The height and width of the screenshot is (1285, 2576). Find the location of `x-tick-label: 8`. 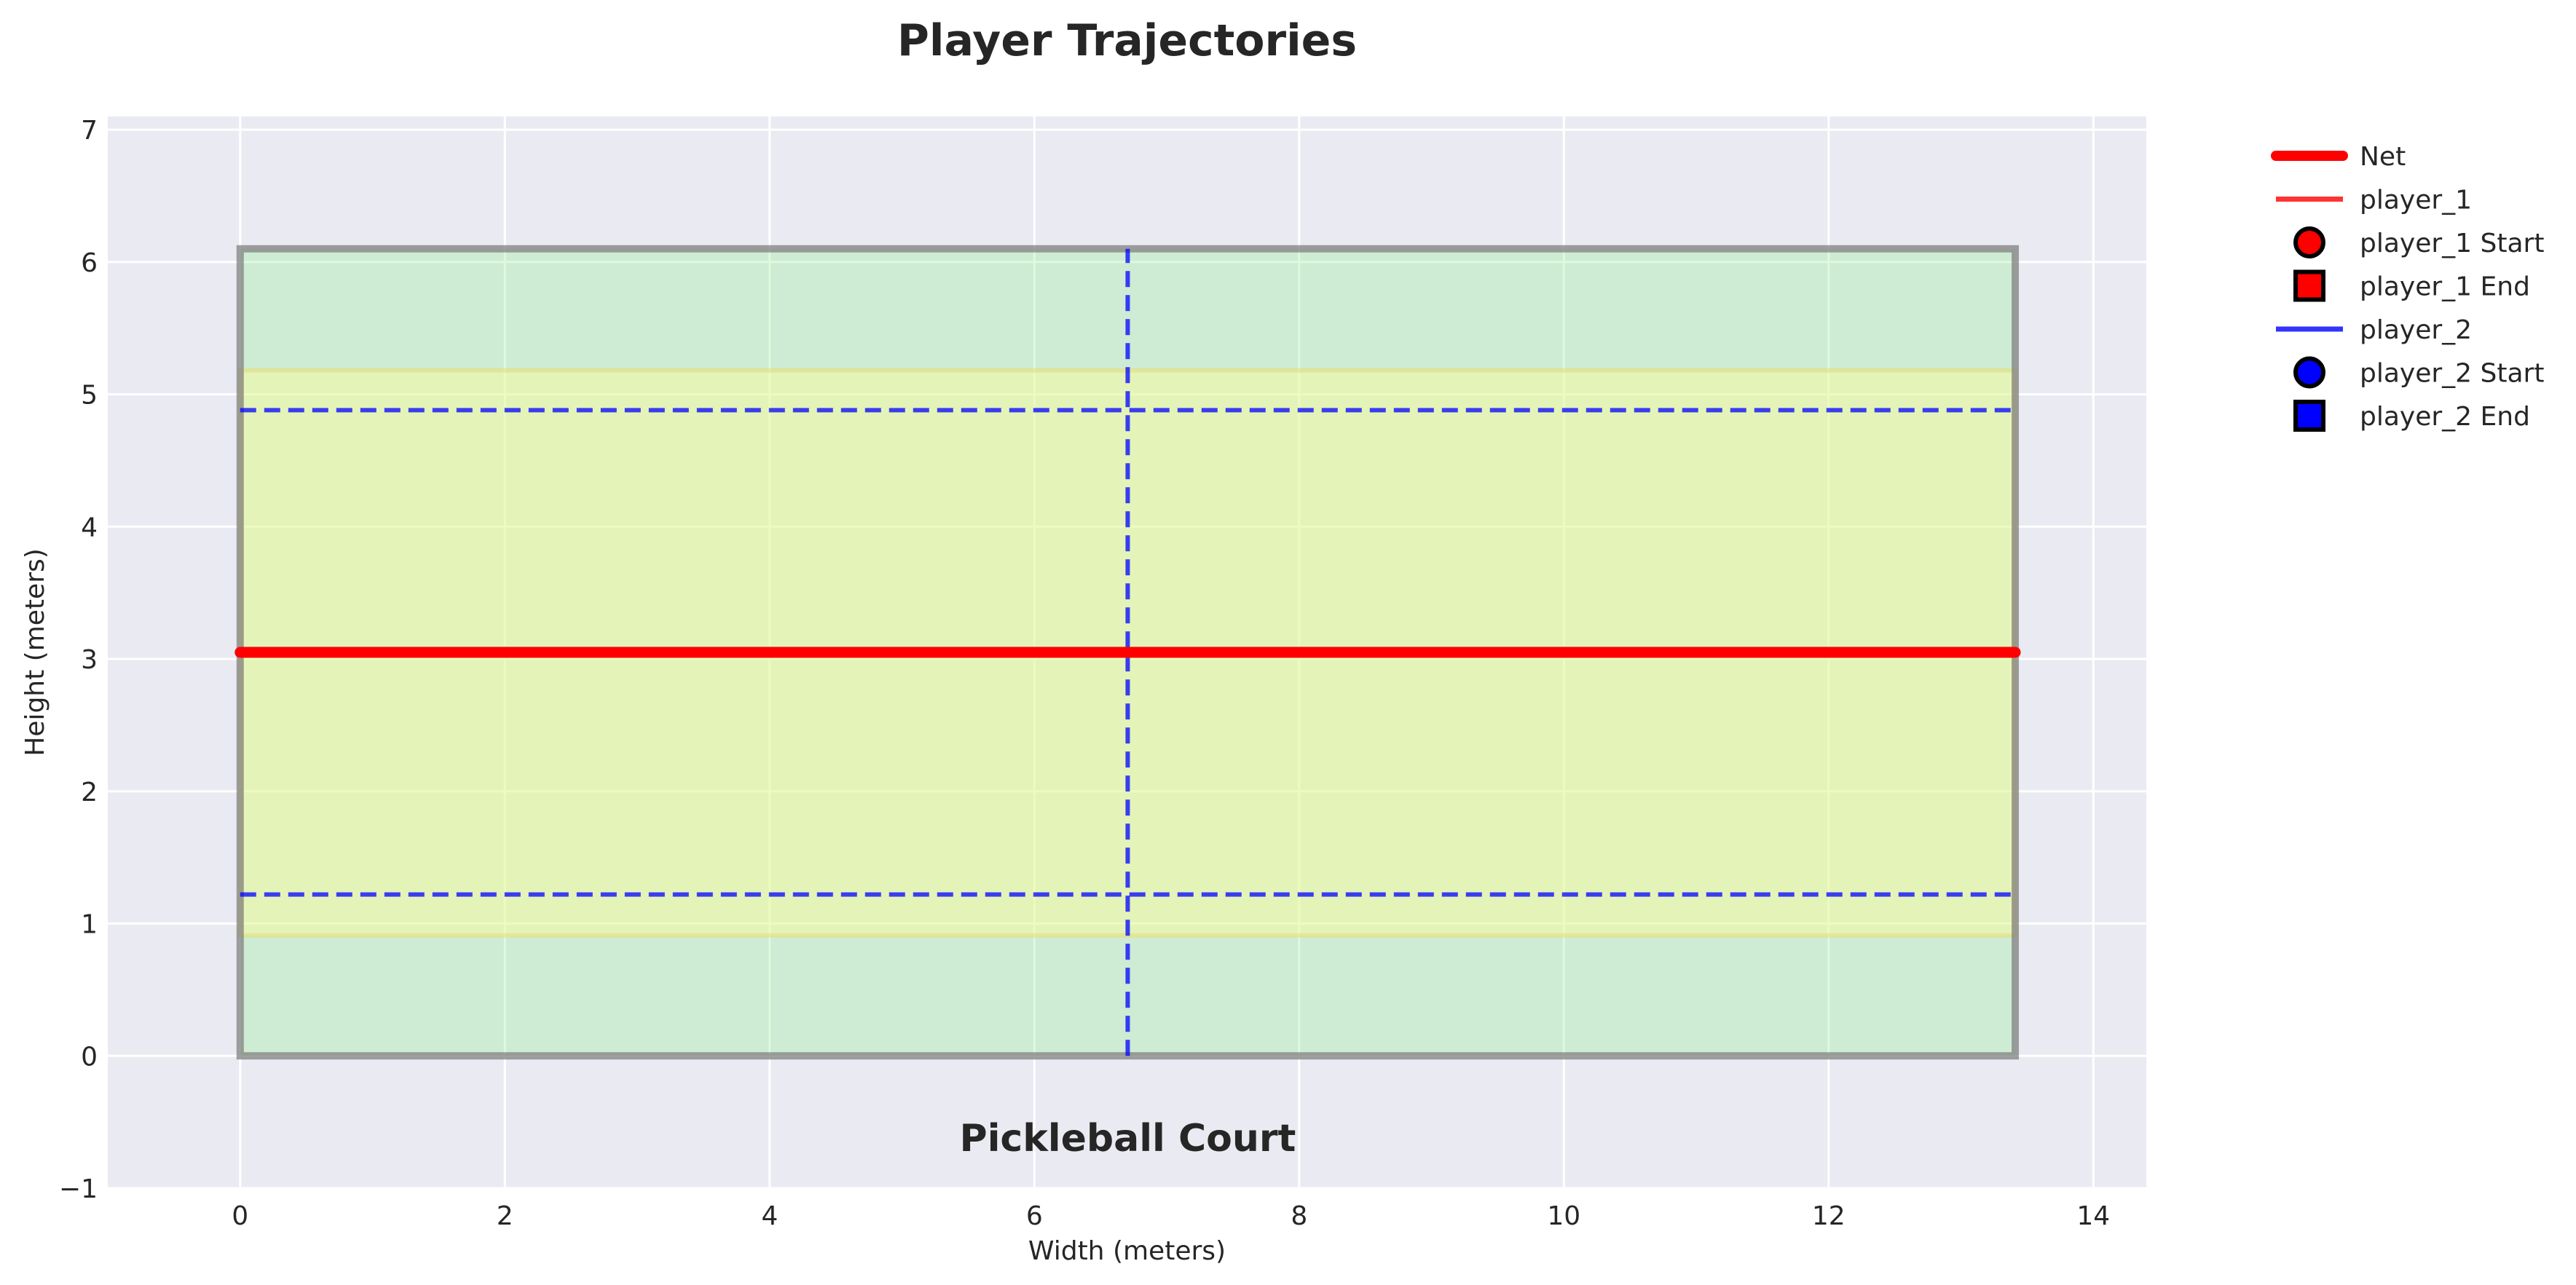

x-tick-label: 8 is located at coordinates (1299, 1216).